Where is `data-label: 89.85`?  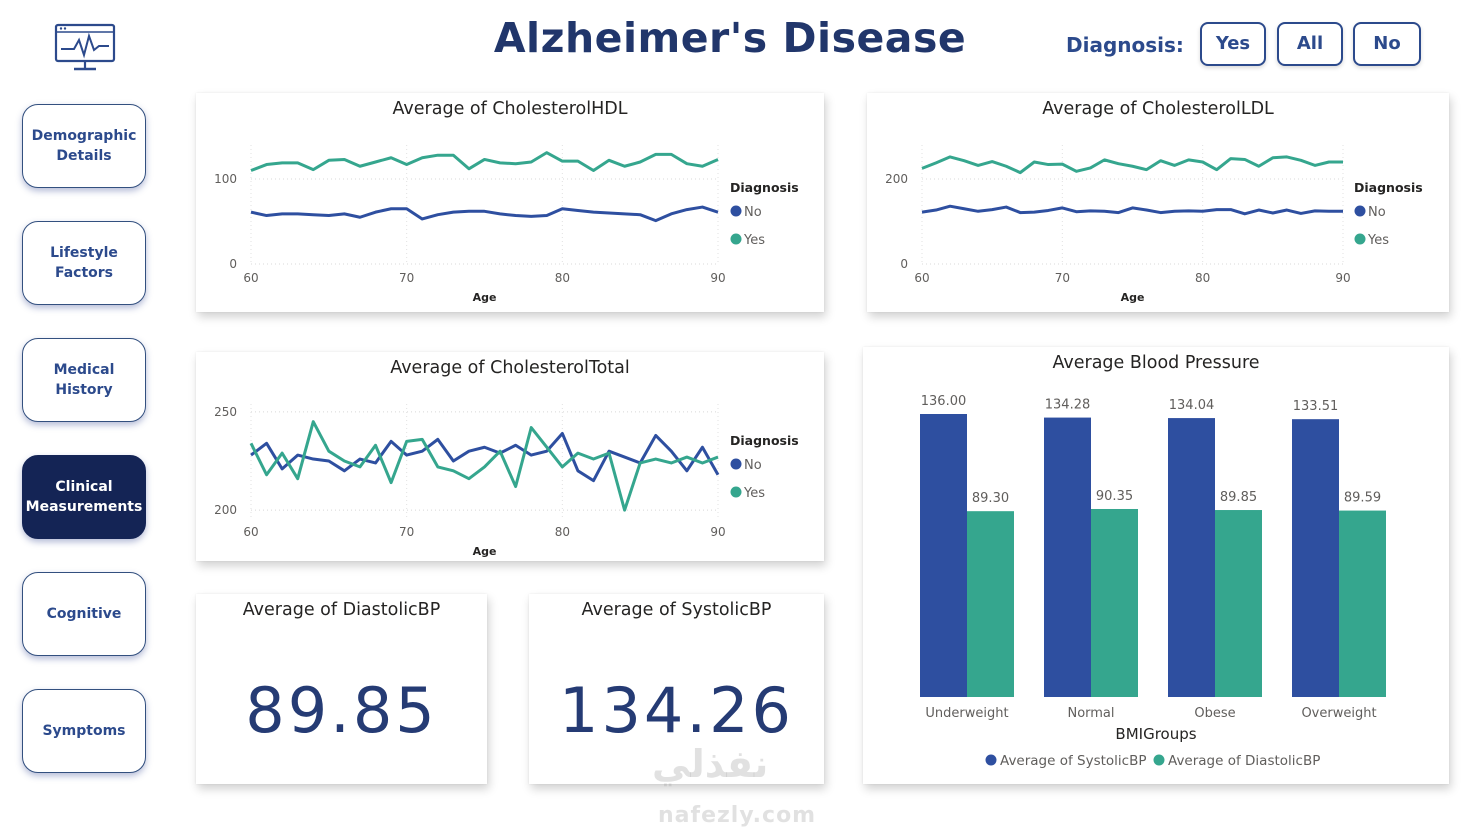
data-label: 89.85 is located at coordinates (1238, 497).